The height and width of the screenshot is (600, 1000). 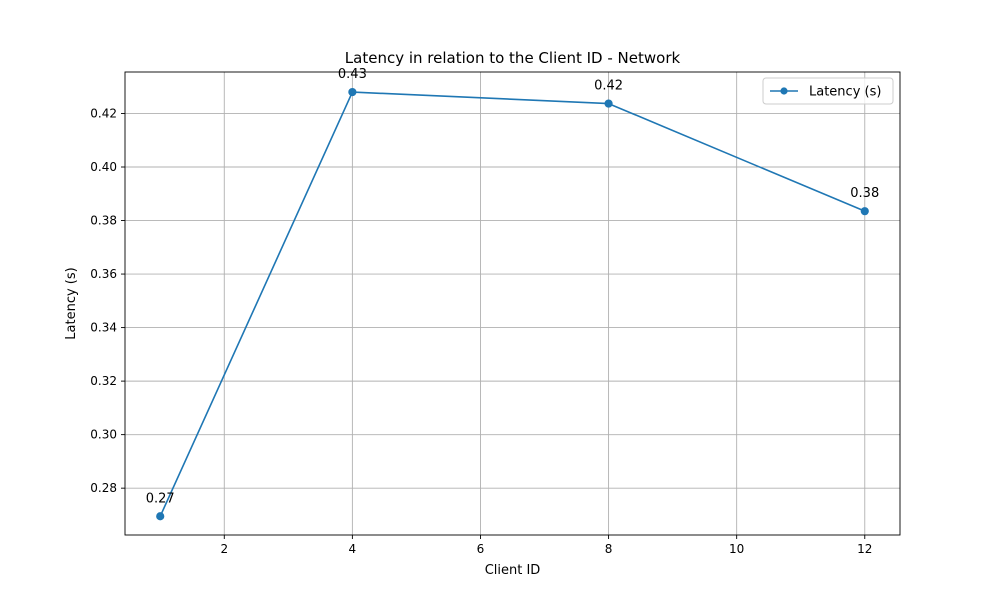 I want to click on y-tick-label: 0.38, so click(x=103, y=221).